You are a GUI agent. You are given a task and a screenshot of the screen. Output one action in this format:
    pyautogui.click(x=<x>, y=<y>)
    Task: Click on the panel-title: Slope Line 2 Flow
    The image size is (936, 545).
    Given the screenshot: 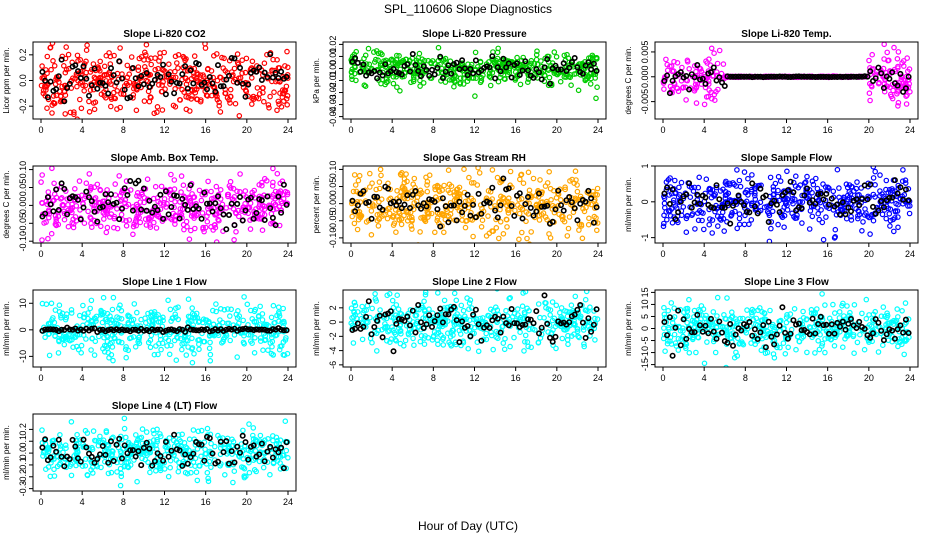 What is the action you would take?
    pyautogui.click(x=474, y=282)
    